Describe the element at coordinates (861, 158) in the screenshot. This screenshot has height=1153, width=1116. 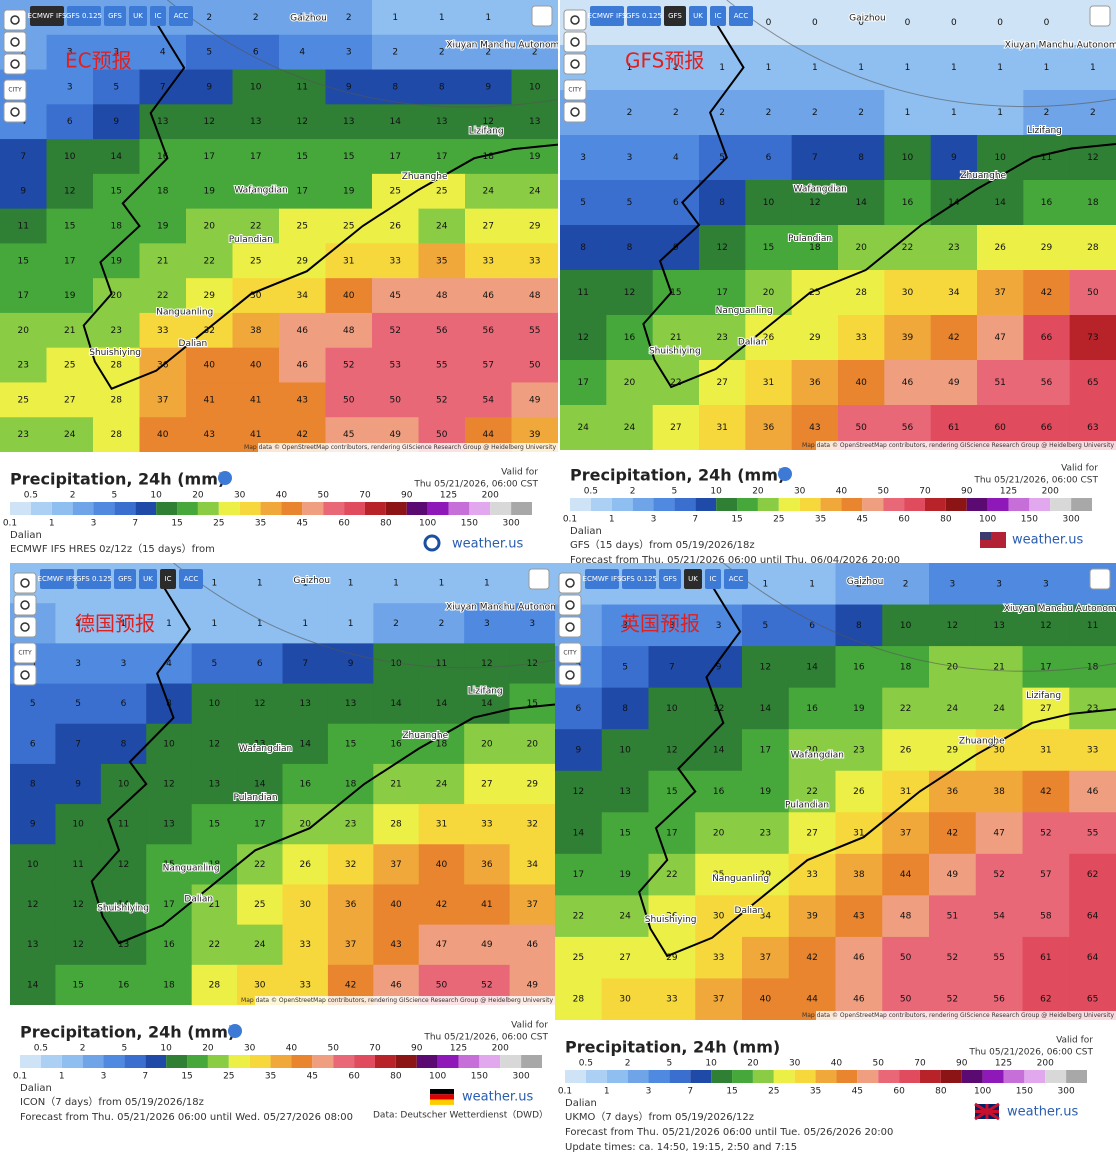
I see `precip-value: 8` at that location.